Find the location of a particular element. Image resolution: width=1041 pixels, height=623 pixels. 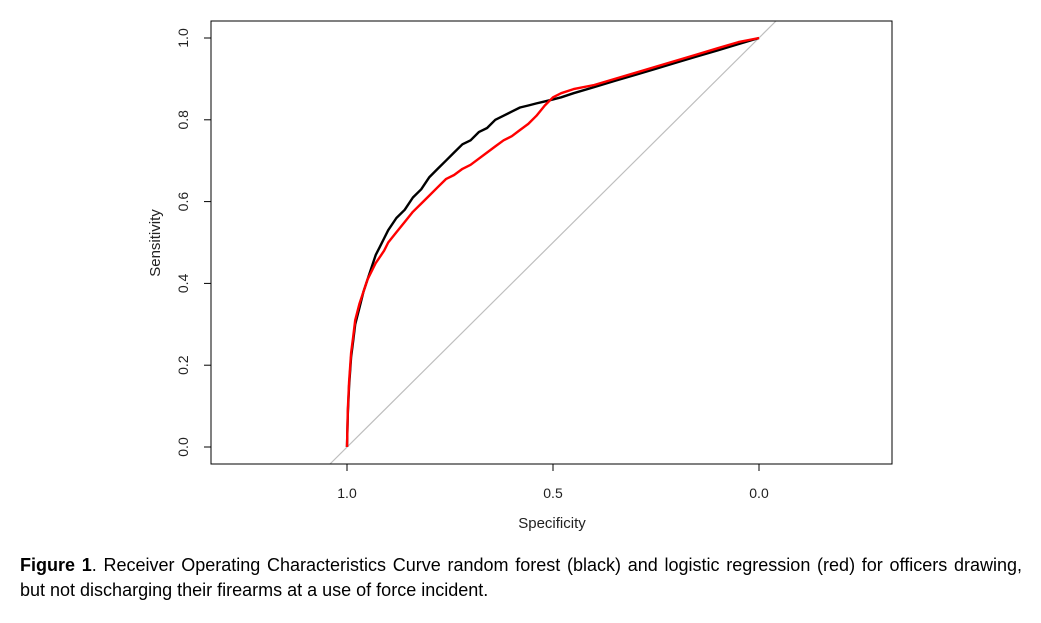

figure-caption-label: Figure 1 is located at coordinates (56, 565).